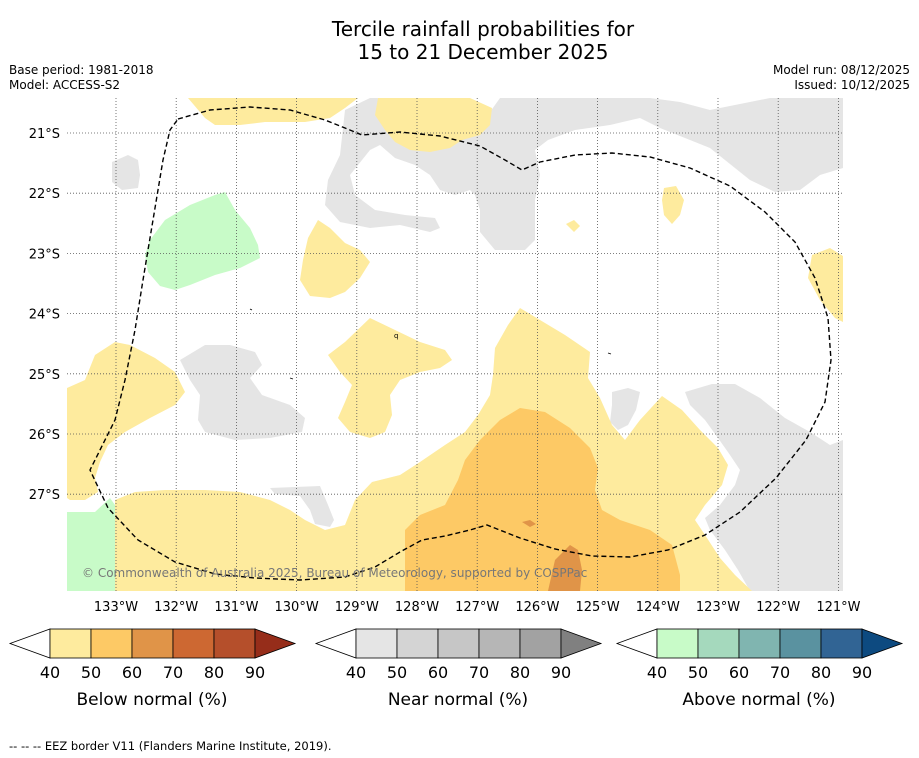 This screenshot has width=919, height=758. Describe the element at coordinates (718, 607) in the screenshot. I see `lon-label: 123°W` at that location.